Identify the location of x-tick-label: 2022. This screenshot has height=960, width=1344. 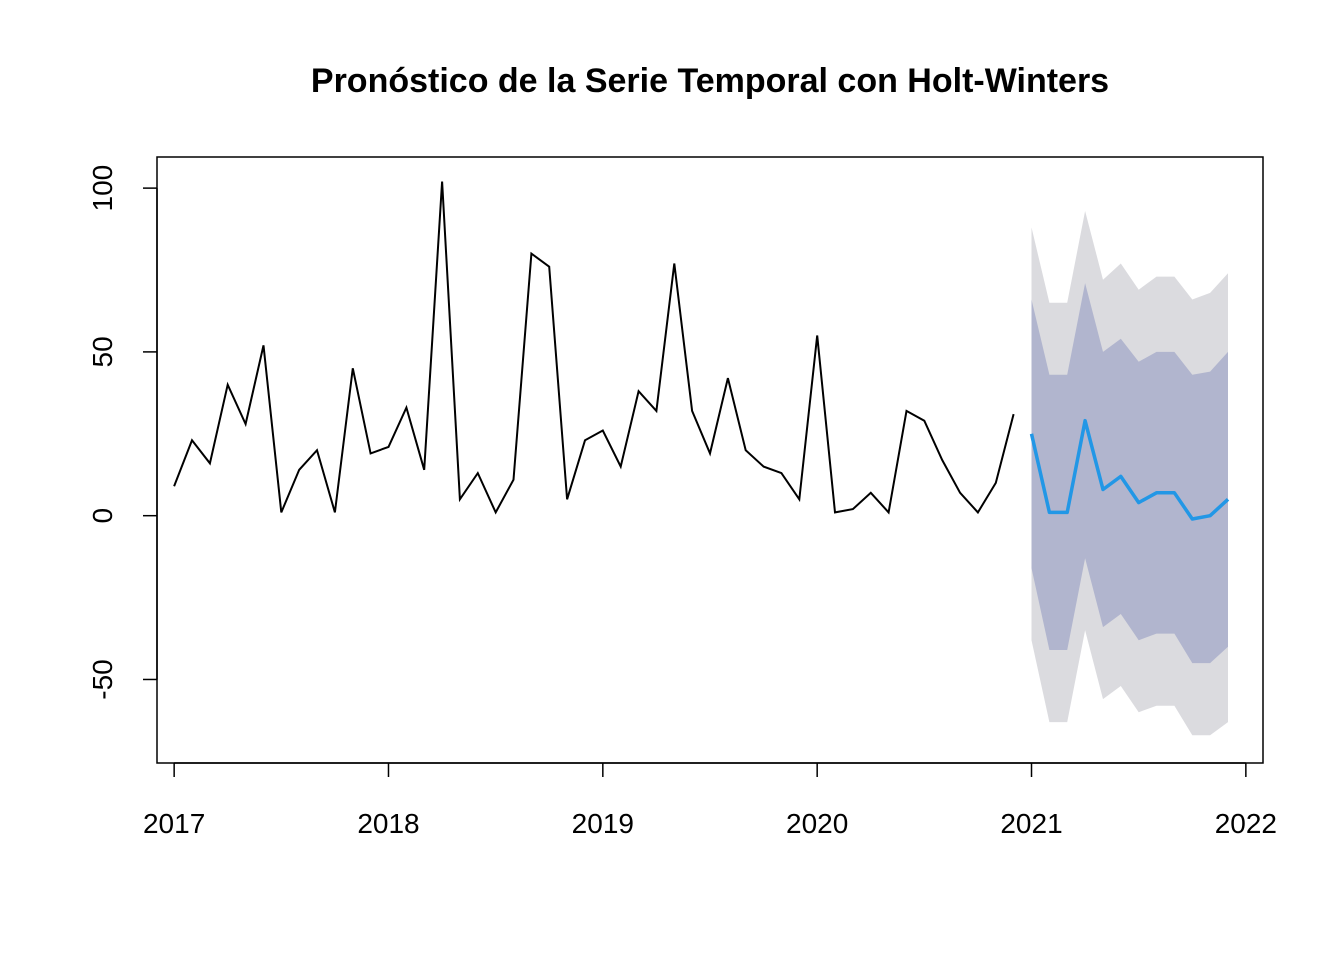
(1246, 823).